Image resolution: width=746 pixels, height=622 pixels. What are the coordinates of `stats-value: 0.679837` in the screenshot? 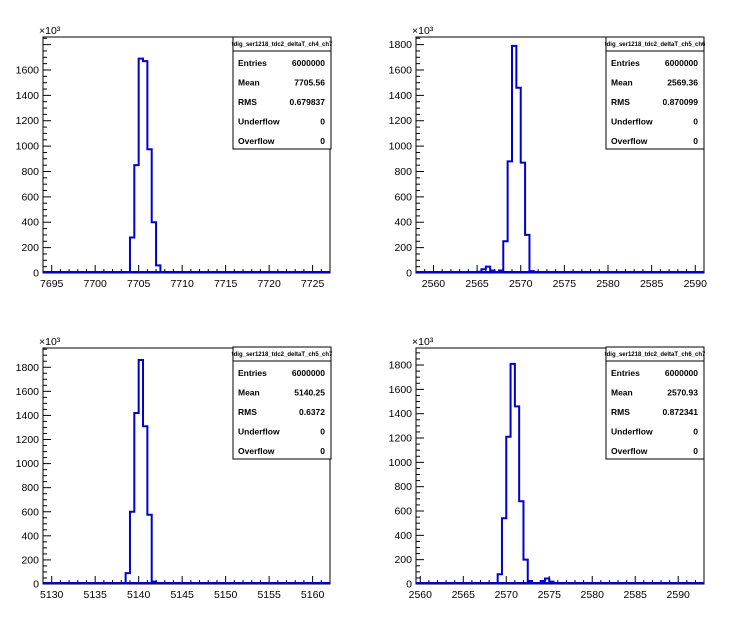 It's located at (308, 102).